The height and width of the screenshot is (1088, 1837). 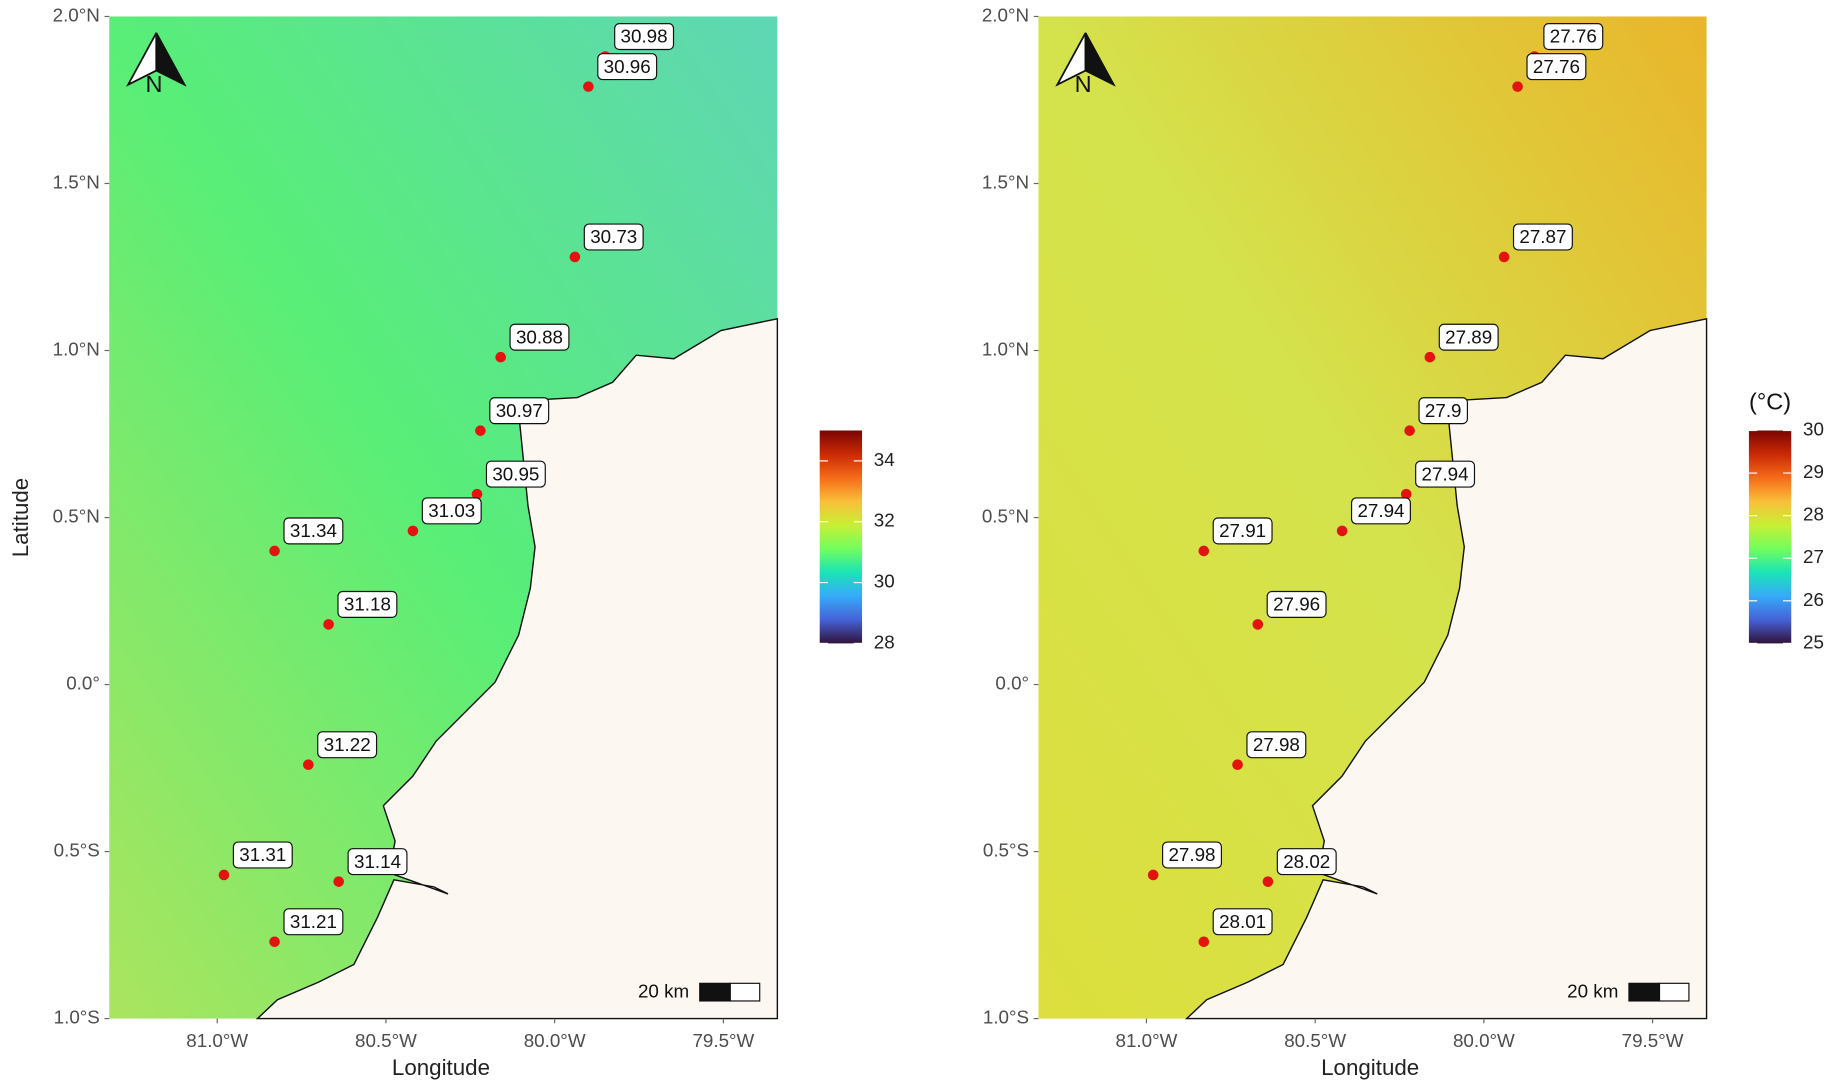 I want to click on colorbar-tick-label: 28, so click(x=884, y=641).